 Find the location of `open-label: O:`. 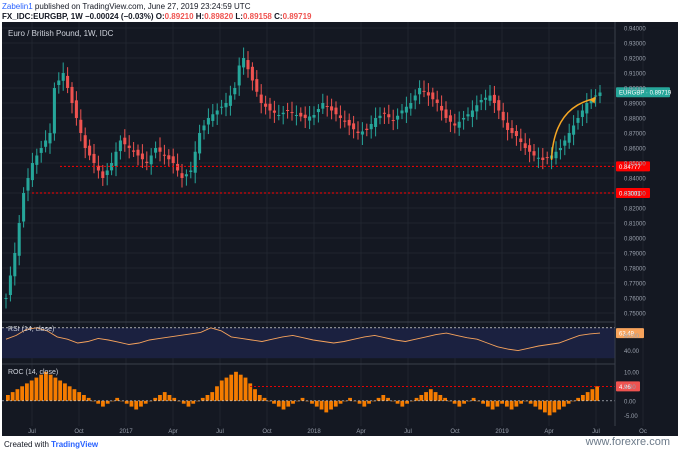

open-label: O: is located at coordinates (160, 16).